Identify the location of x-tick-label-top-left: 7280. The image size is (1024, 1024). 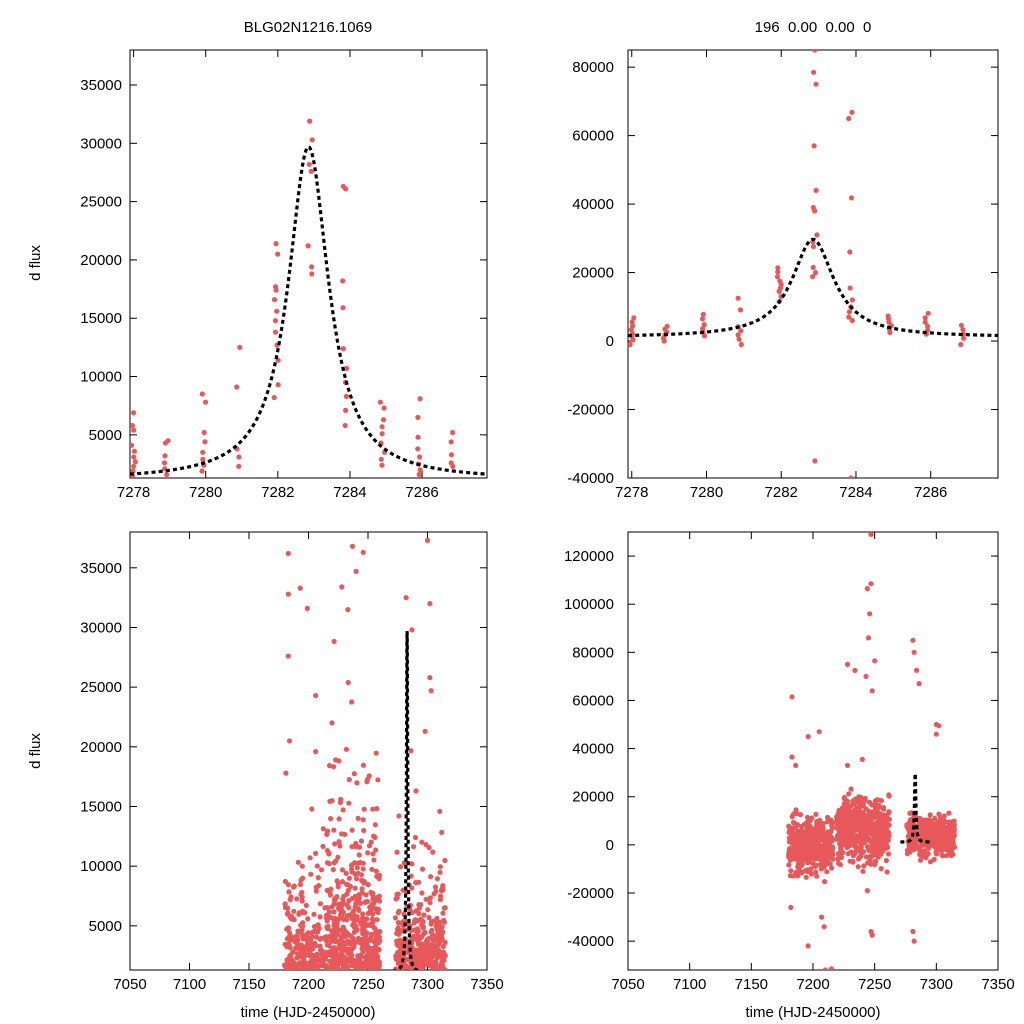
(205, 492).